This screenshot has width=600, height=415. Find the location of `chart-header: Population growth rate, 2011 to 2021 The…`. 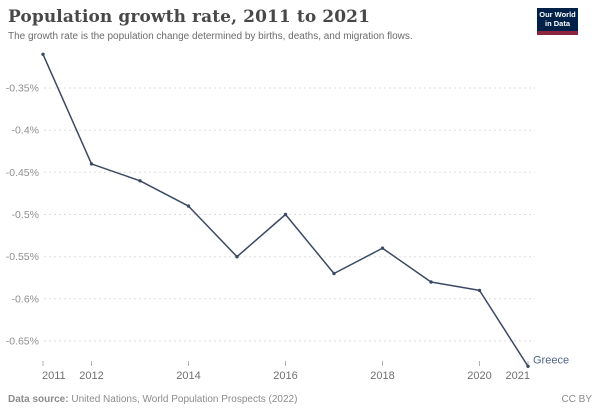

chart-header: Population growth rate, 2011 to 2021 The… is located at coordinates (268, 25).